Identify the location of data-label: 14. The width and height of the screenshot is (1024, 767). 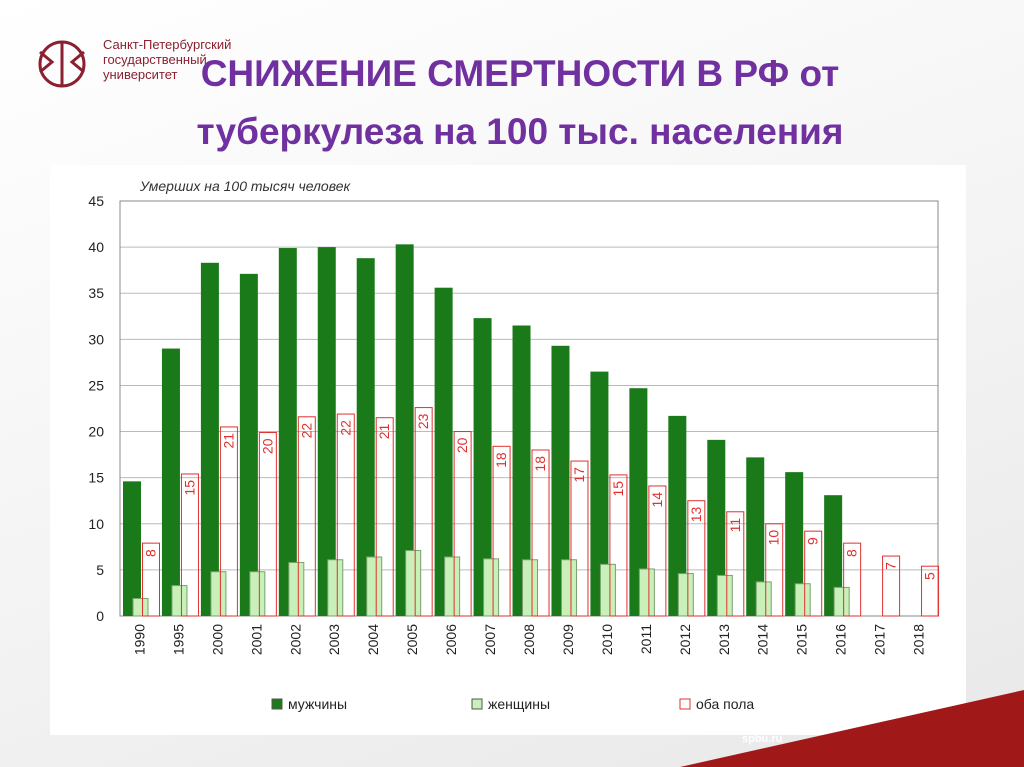
(657, 500).